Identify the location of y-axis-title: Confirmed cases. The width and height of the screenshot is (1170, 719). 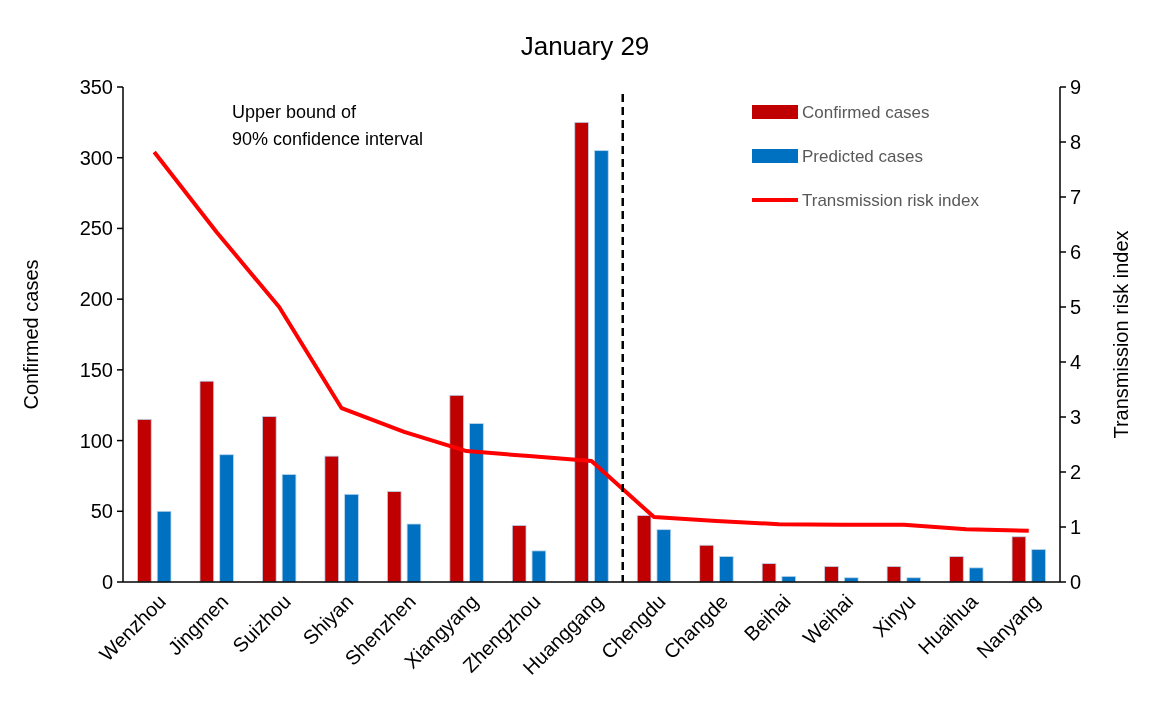
(31, 334).